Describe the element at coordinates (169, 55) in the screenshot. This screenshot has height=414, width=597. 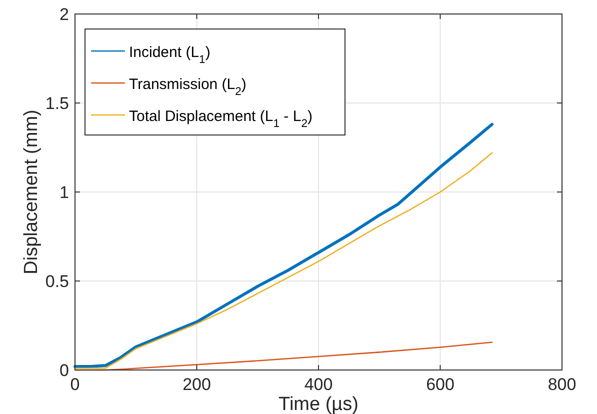
I see `legend-label: Incident (L$_{1}$)` at that location.